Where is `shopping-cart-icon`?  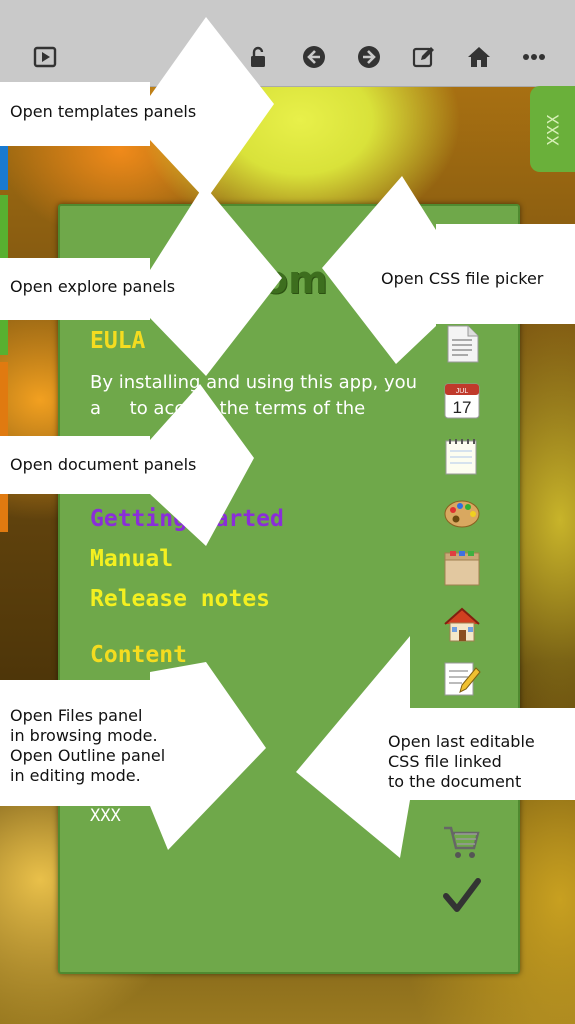 shopping-cart-icon is located at coordinates (462, 842).